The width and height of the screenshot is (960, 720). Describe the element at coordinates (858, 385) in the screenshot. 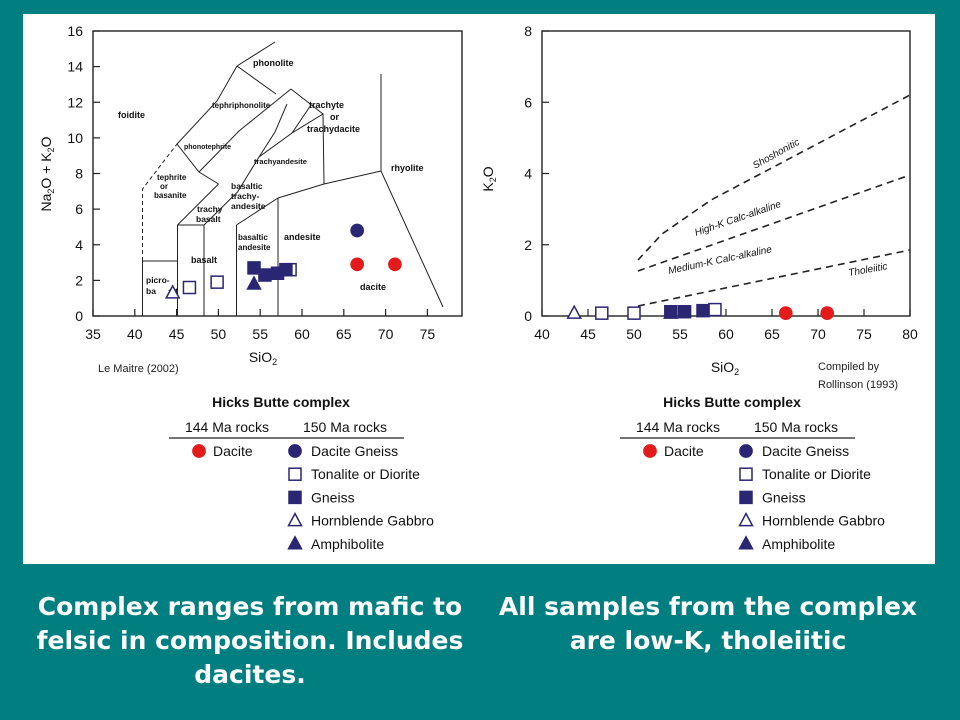

I see `k2o-source-line-2: Rollinson (1993)` at that location.